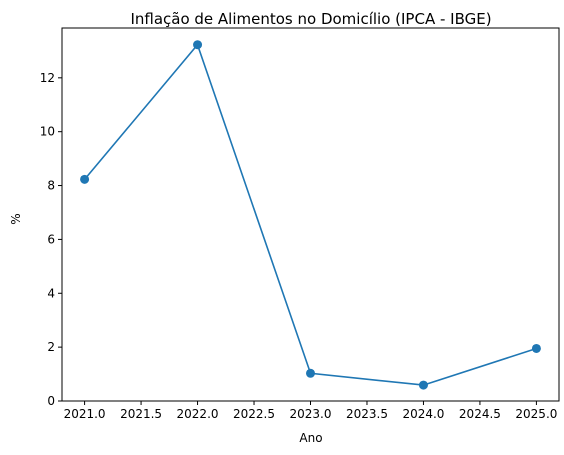 The width and height of the screenshot is (564, 455). I want to click on y-tick-label: 0, so click(51, 401).